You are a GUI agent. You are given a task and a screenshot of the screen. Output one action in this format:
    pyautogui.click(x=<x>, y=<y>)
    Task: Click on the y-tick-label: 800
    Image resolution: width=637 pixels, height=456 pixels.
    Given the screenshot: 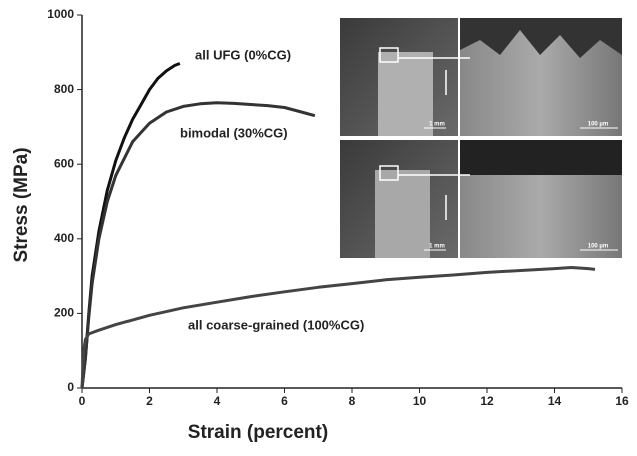 What is the action you would take?
    pyautogui.click(x=64, y=89)
    